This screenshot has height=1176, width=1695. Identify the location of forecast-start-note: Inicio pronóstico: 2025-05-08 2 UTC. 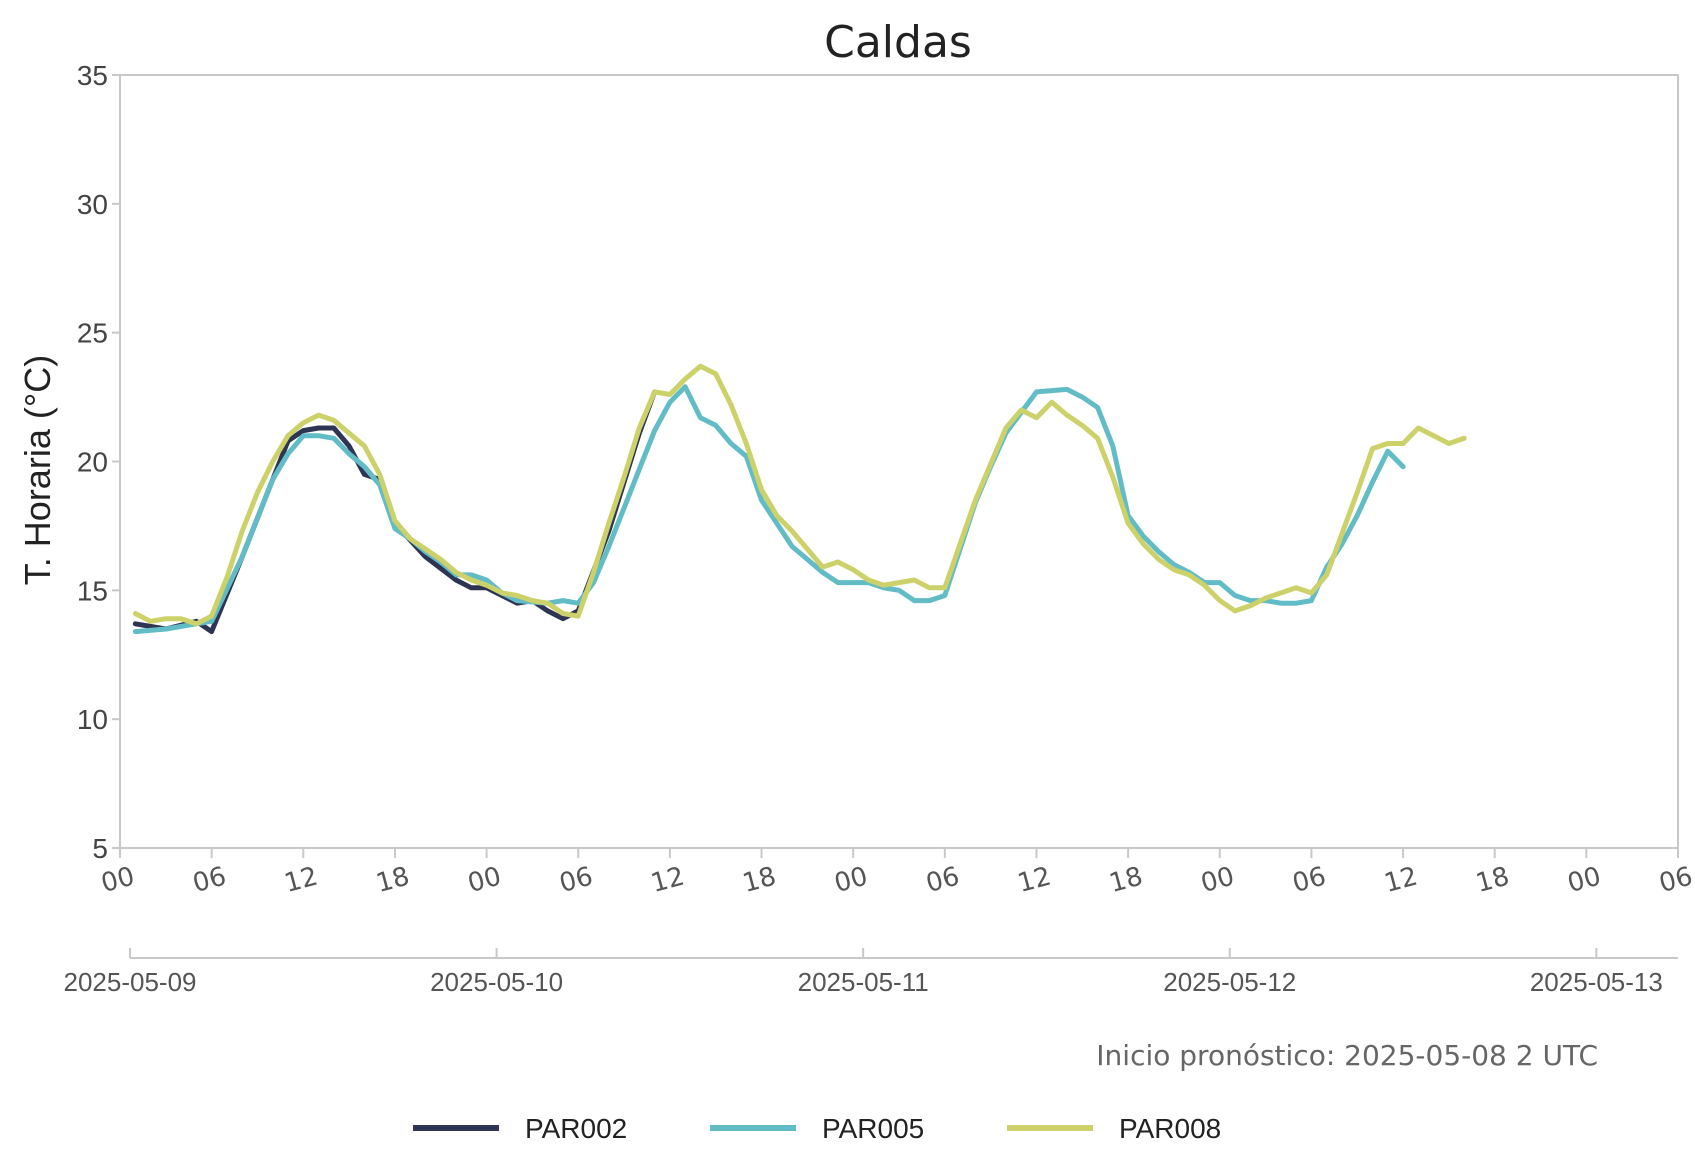
(1347, 1055).